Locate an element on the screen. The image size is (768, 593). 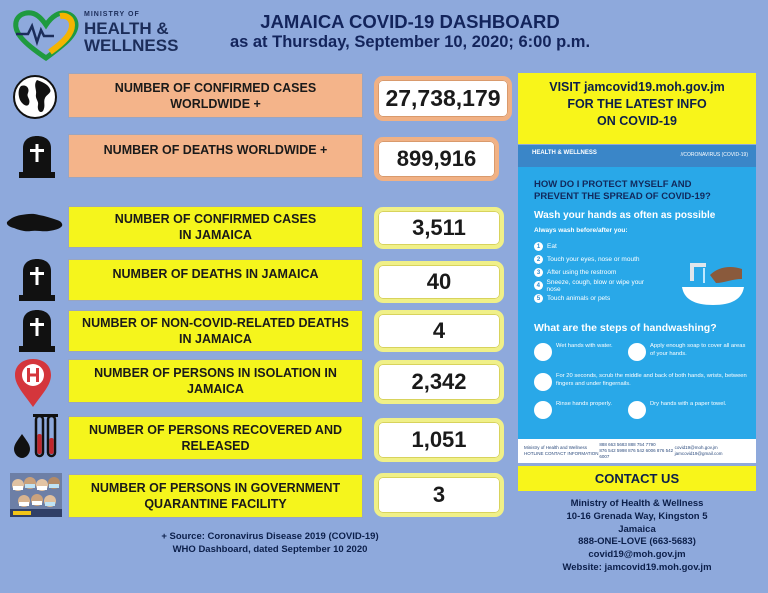
value-worldwide-cases: 27,738,179 is located at coordinates (443, 98).